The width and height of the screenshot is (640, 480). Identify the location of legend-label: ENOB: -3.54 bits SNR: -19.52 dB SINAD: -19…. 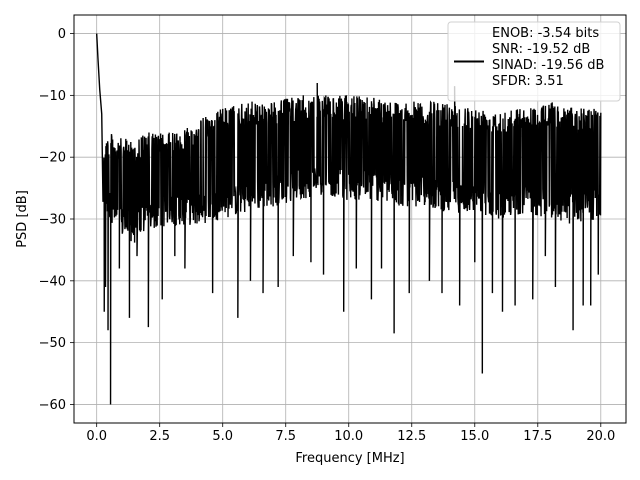
(548, 57).